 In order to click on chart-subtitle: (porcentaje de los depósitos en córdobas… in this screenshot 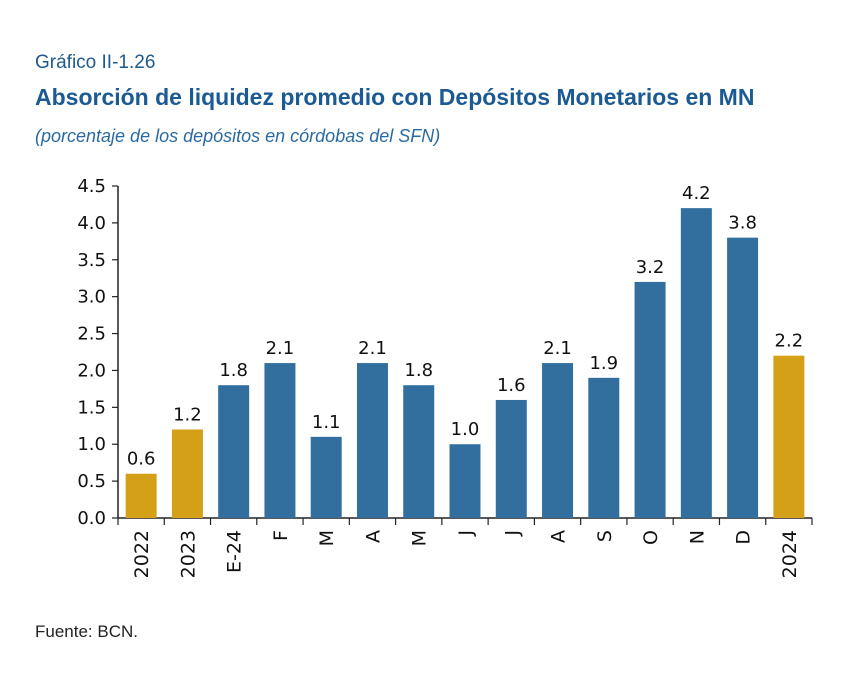, I will do `click(238, 136)`.